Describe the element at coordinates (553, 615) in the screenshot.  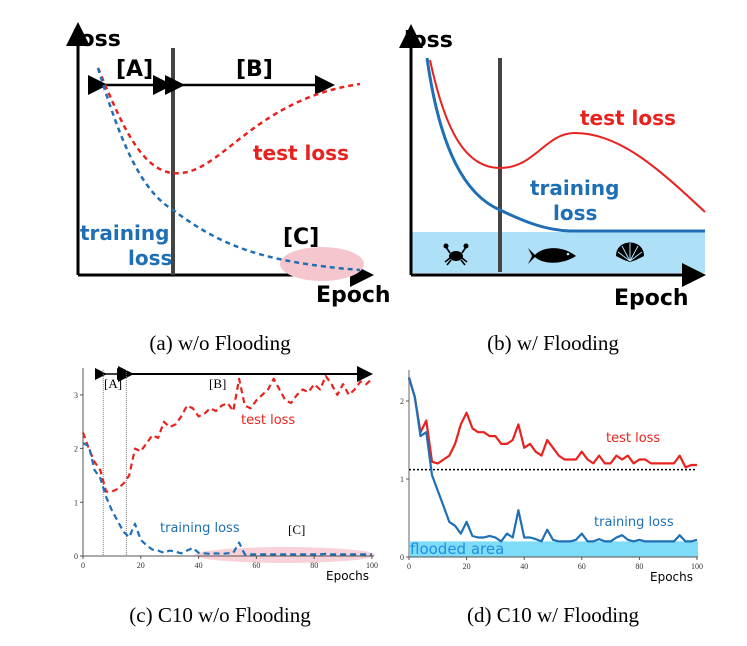
I see `caption-d: (d) C10 w/ Flooding` at that location.